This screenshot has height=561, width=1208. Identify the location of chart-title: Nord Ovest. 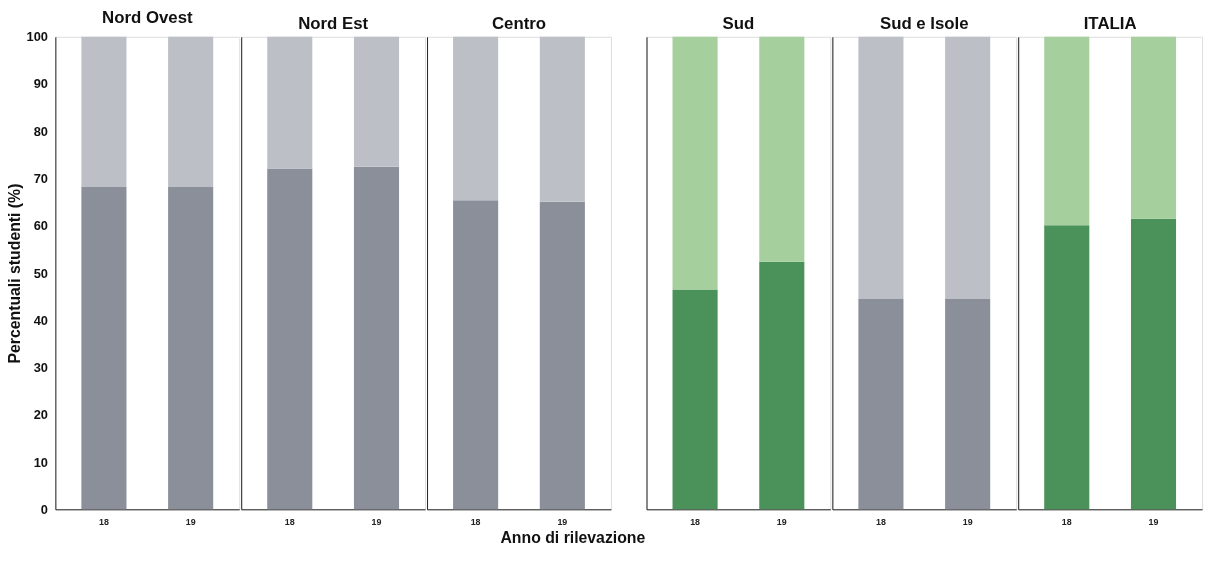
(147, 17).